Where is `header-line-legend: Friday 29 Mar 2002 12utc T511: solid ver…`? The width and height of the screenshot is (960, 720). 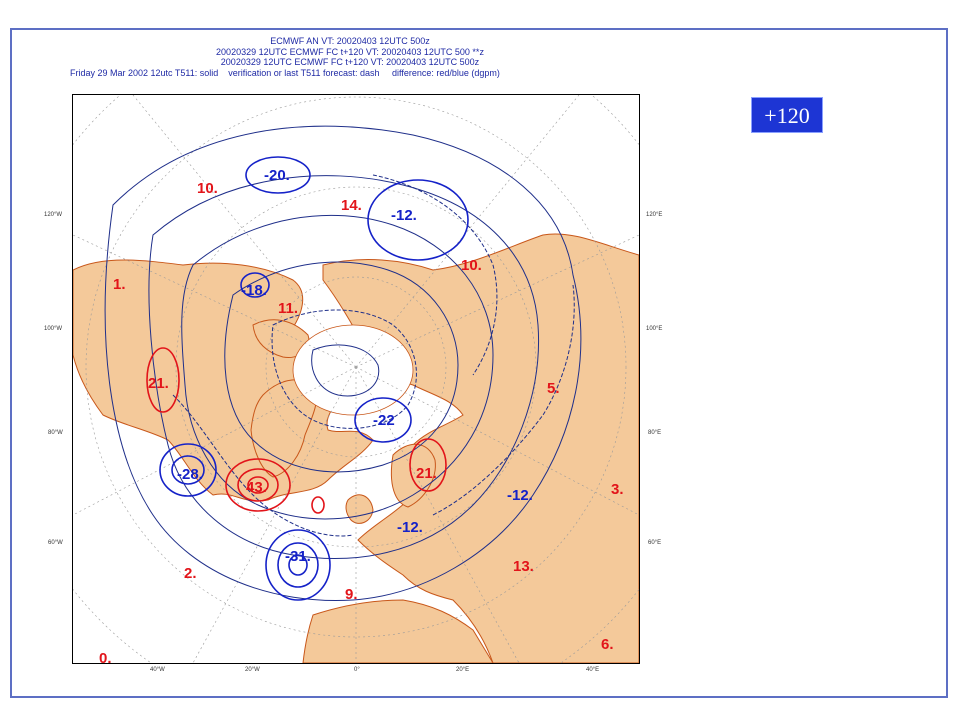 header-line-legend: Friday 29 Mar 2002 12utc T511: solid ver… is located at coordinates (285, 72).